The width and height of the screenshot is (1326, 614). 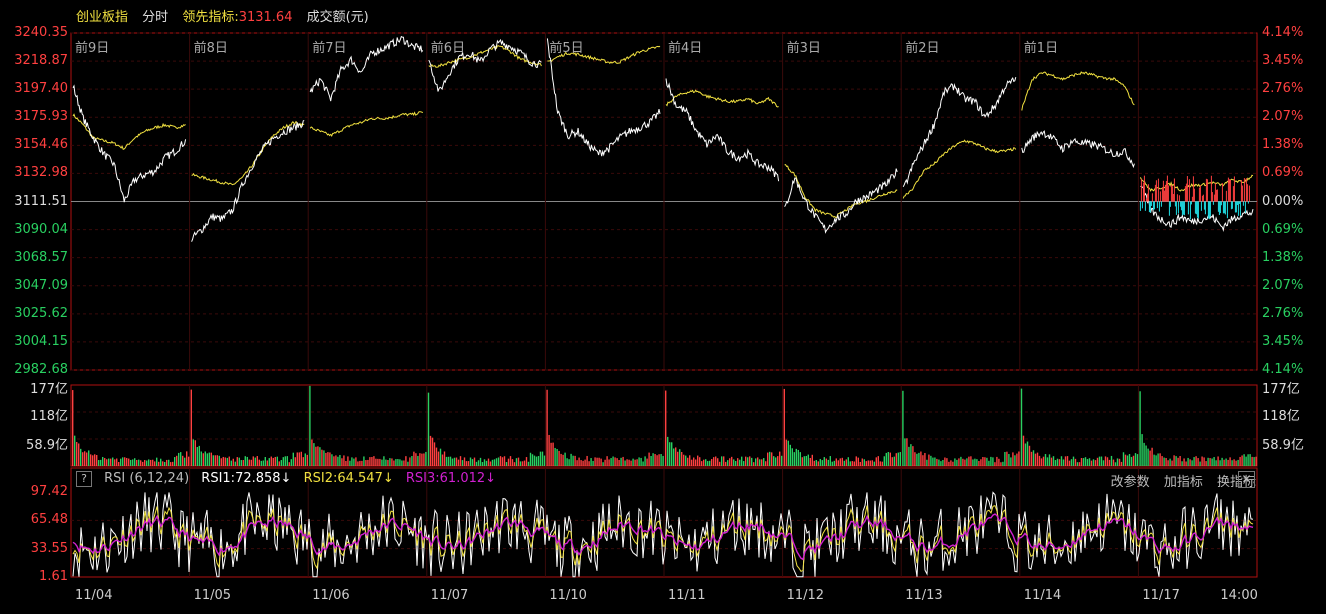 What do you see at coordinates (924, 595) in the screenshot?
I see `x-axis-label: 11/13` at bounding box center [924, 595].